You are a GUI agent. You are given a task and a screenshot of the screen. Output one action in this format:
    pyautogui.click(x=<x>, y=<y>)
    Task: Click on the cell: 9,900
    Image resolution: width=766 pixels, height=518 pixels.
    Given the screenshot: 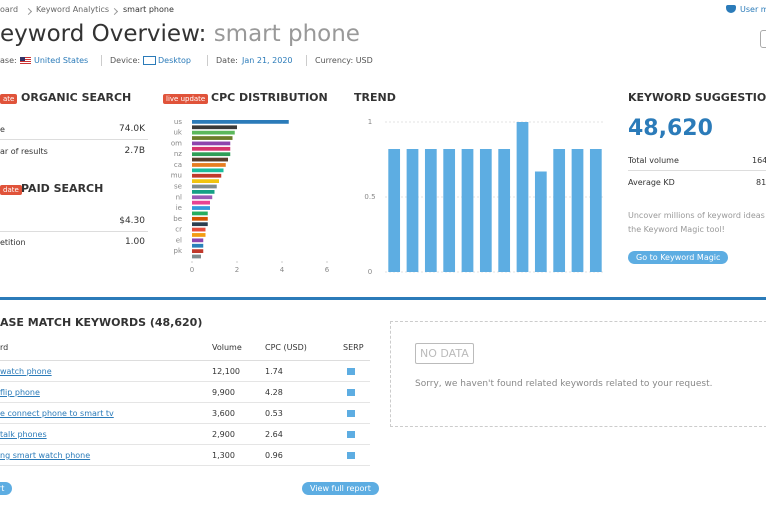 What is the action you would take?
    pyautogui.click(x=223, y=392)
    